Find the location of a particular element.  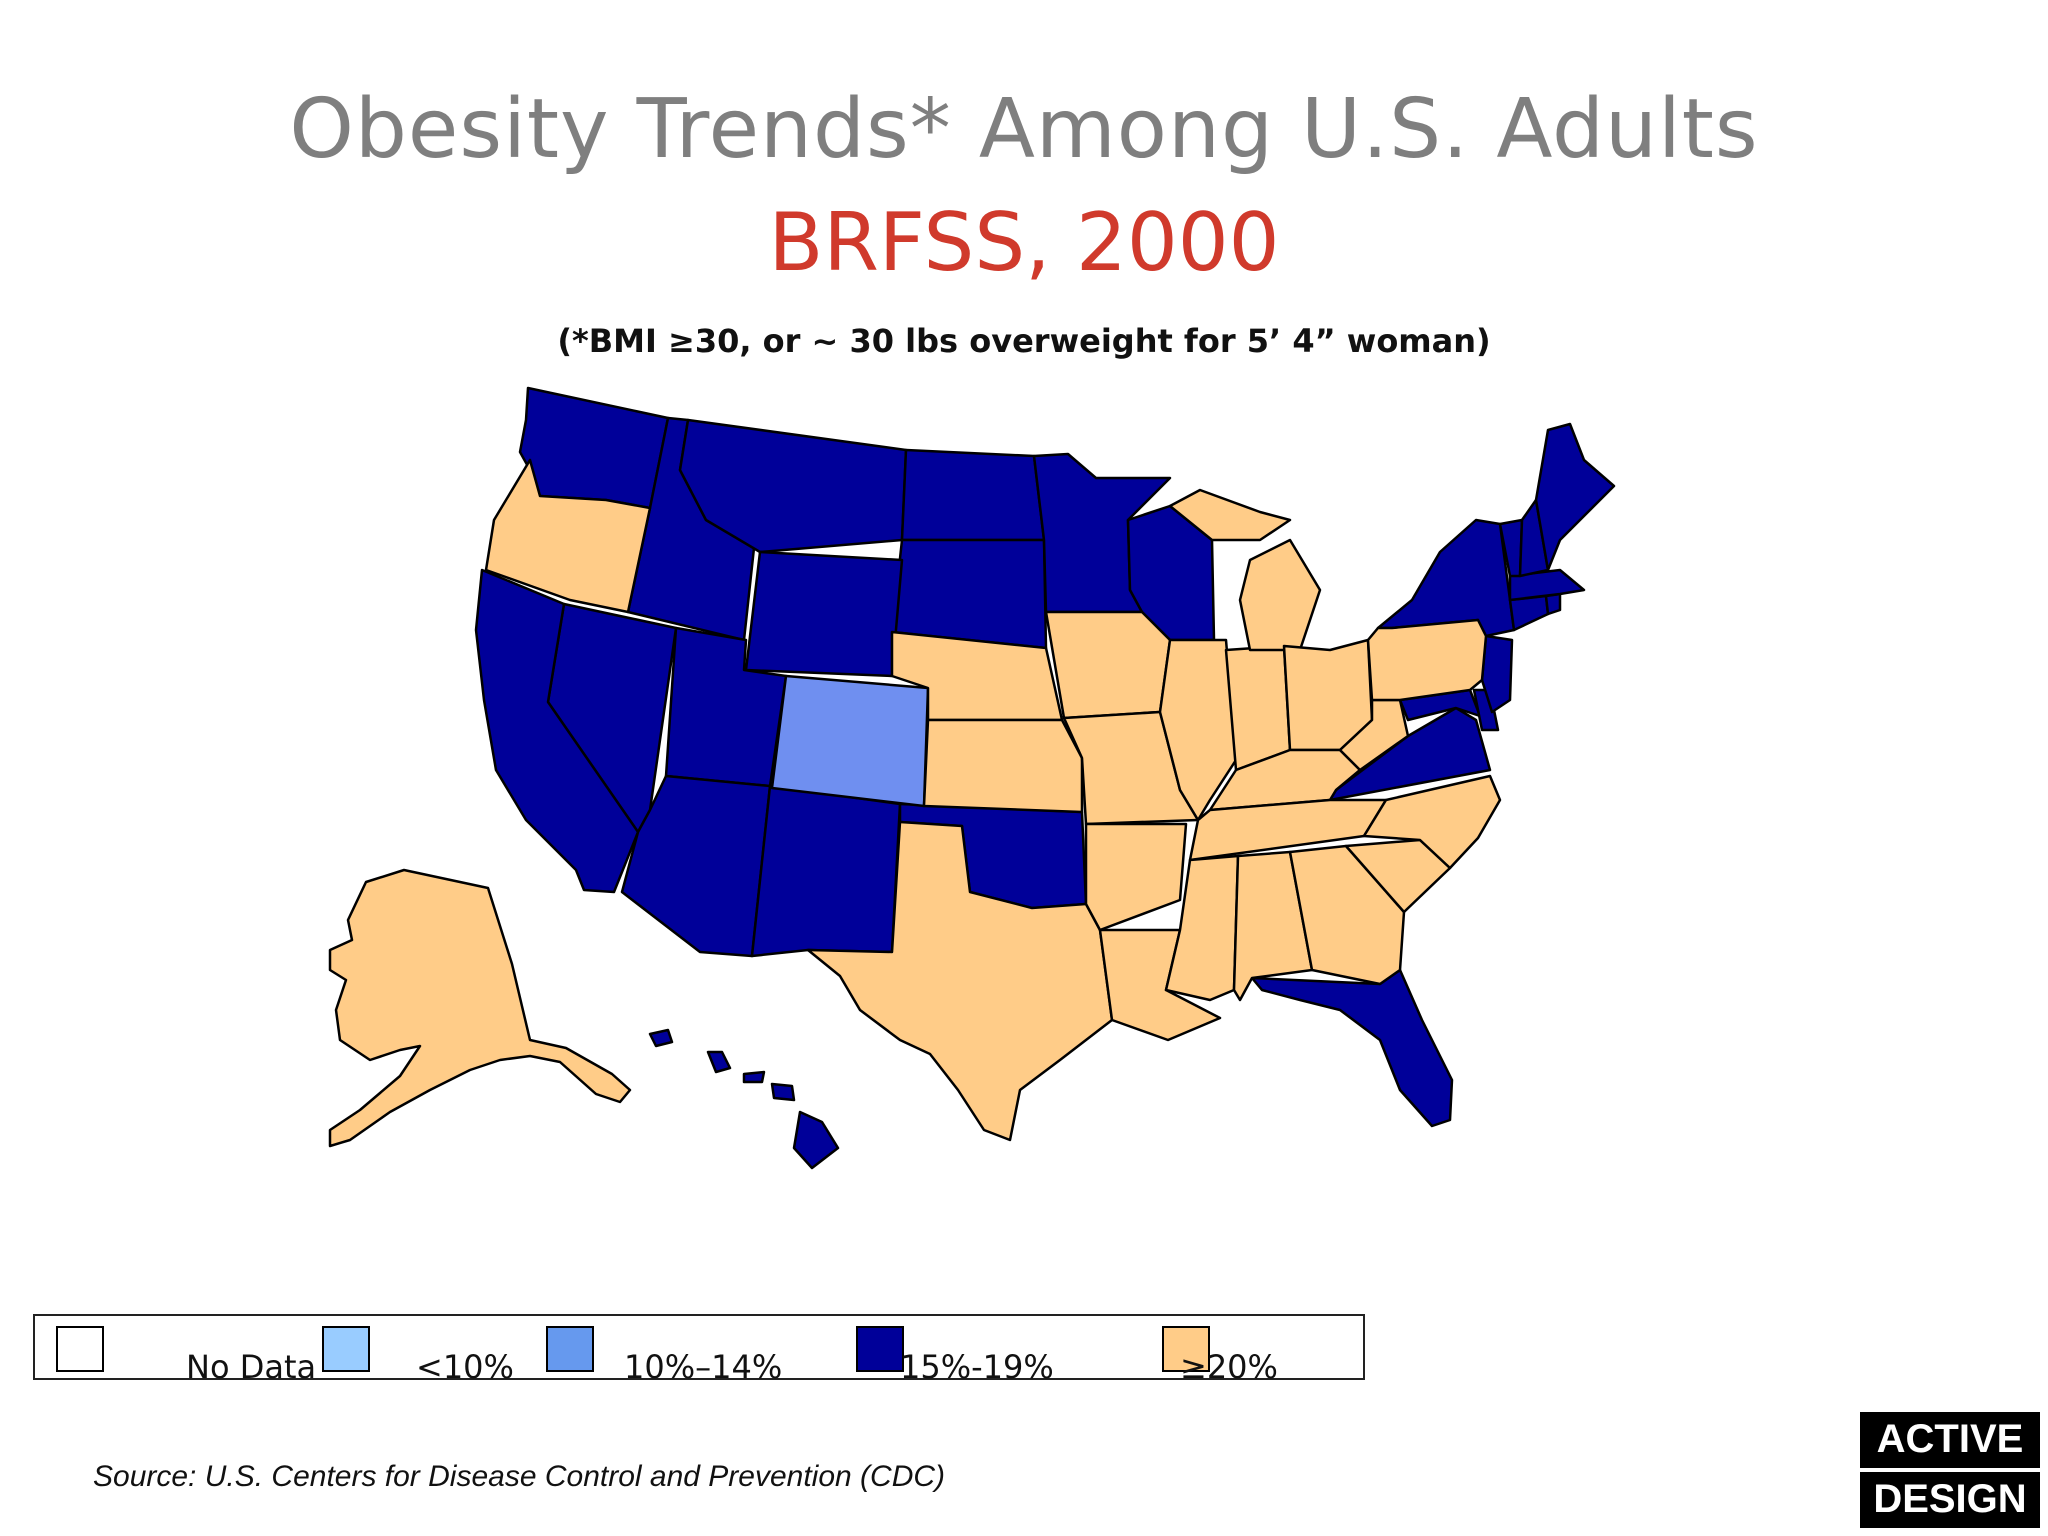

state-MI is located at coordinates (1280, 595).